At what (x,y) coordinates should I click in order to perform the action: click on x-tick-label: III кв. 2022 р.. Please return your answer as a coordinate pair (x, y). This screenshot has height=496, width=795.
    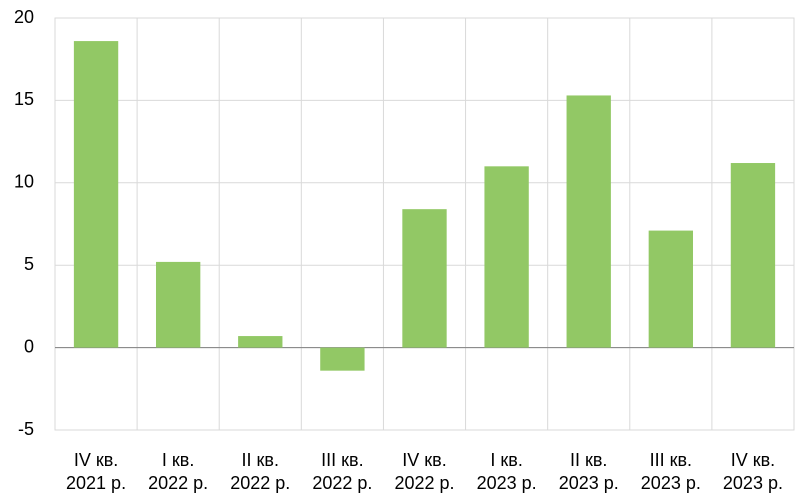
    Looking at the image, I should click on (342, 471).